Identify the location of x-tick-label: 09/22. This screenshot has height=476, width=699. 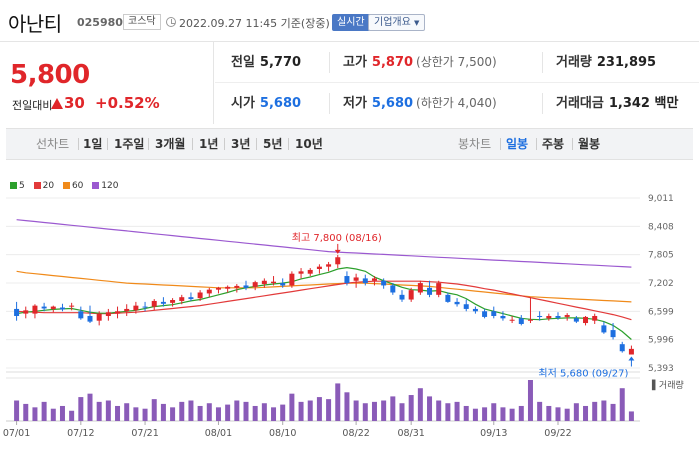
(557, 433).